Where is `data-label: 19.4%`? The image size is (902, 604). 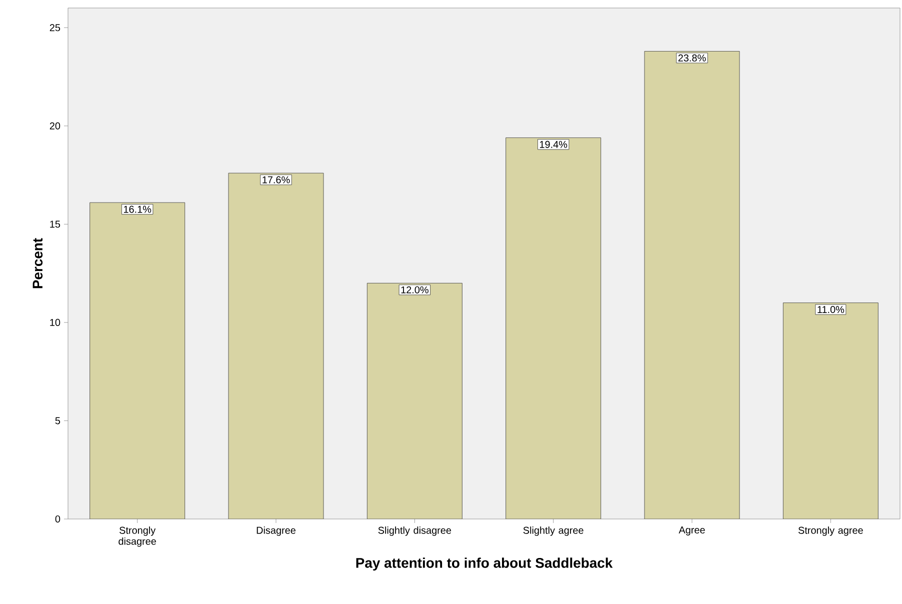
data-label: 19.4% is located at coordinates (554, 144).